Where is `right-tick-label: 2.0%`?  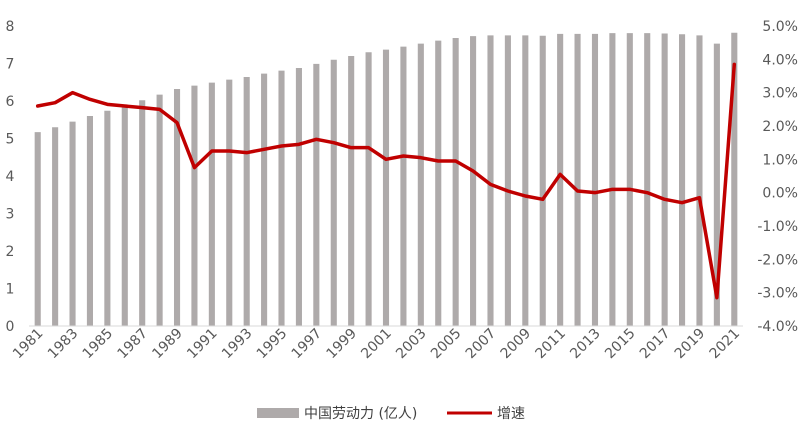
right-tick-label: 2.0% is located at coordinates (780, 127).